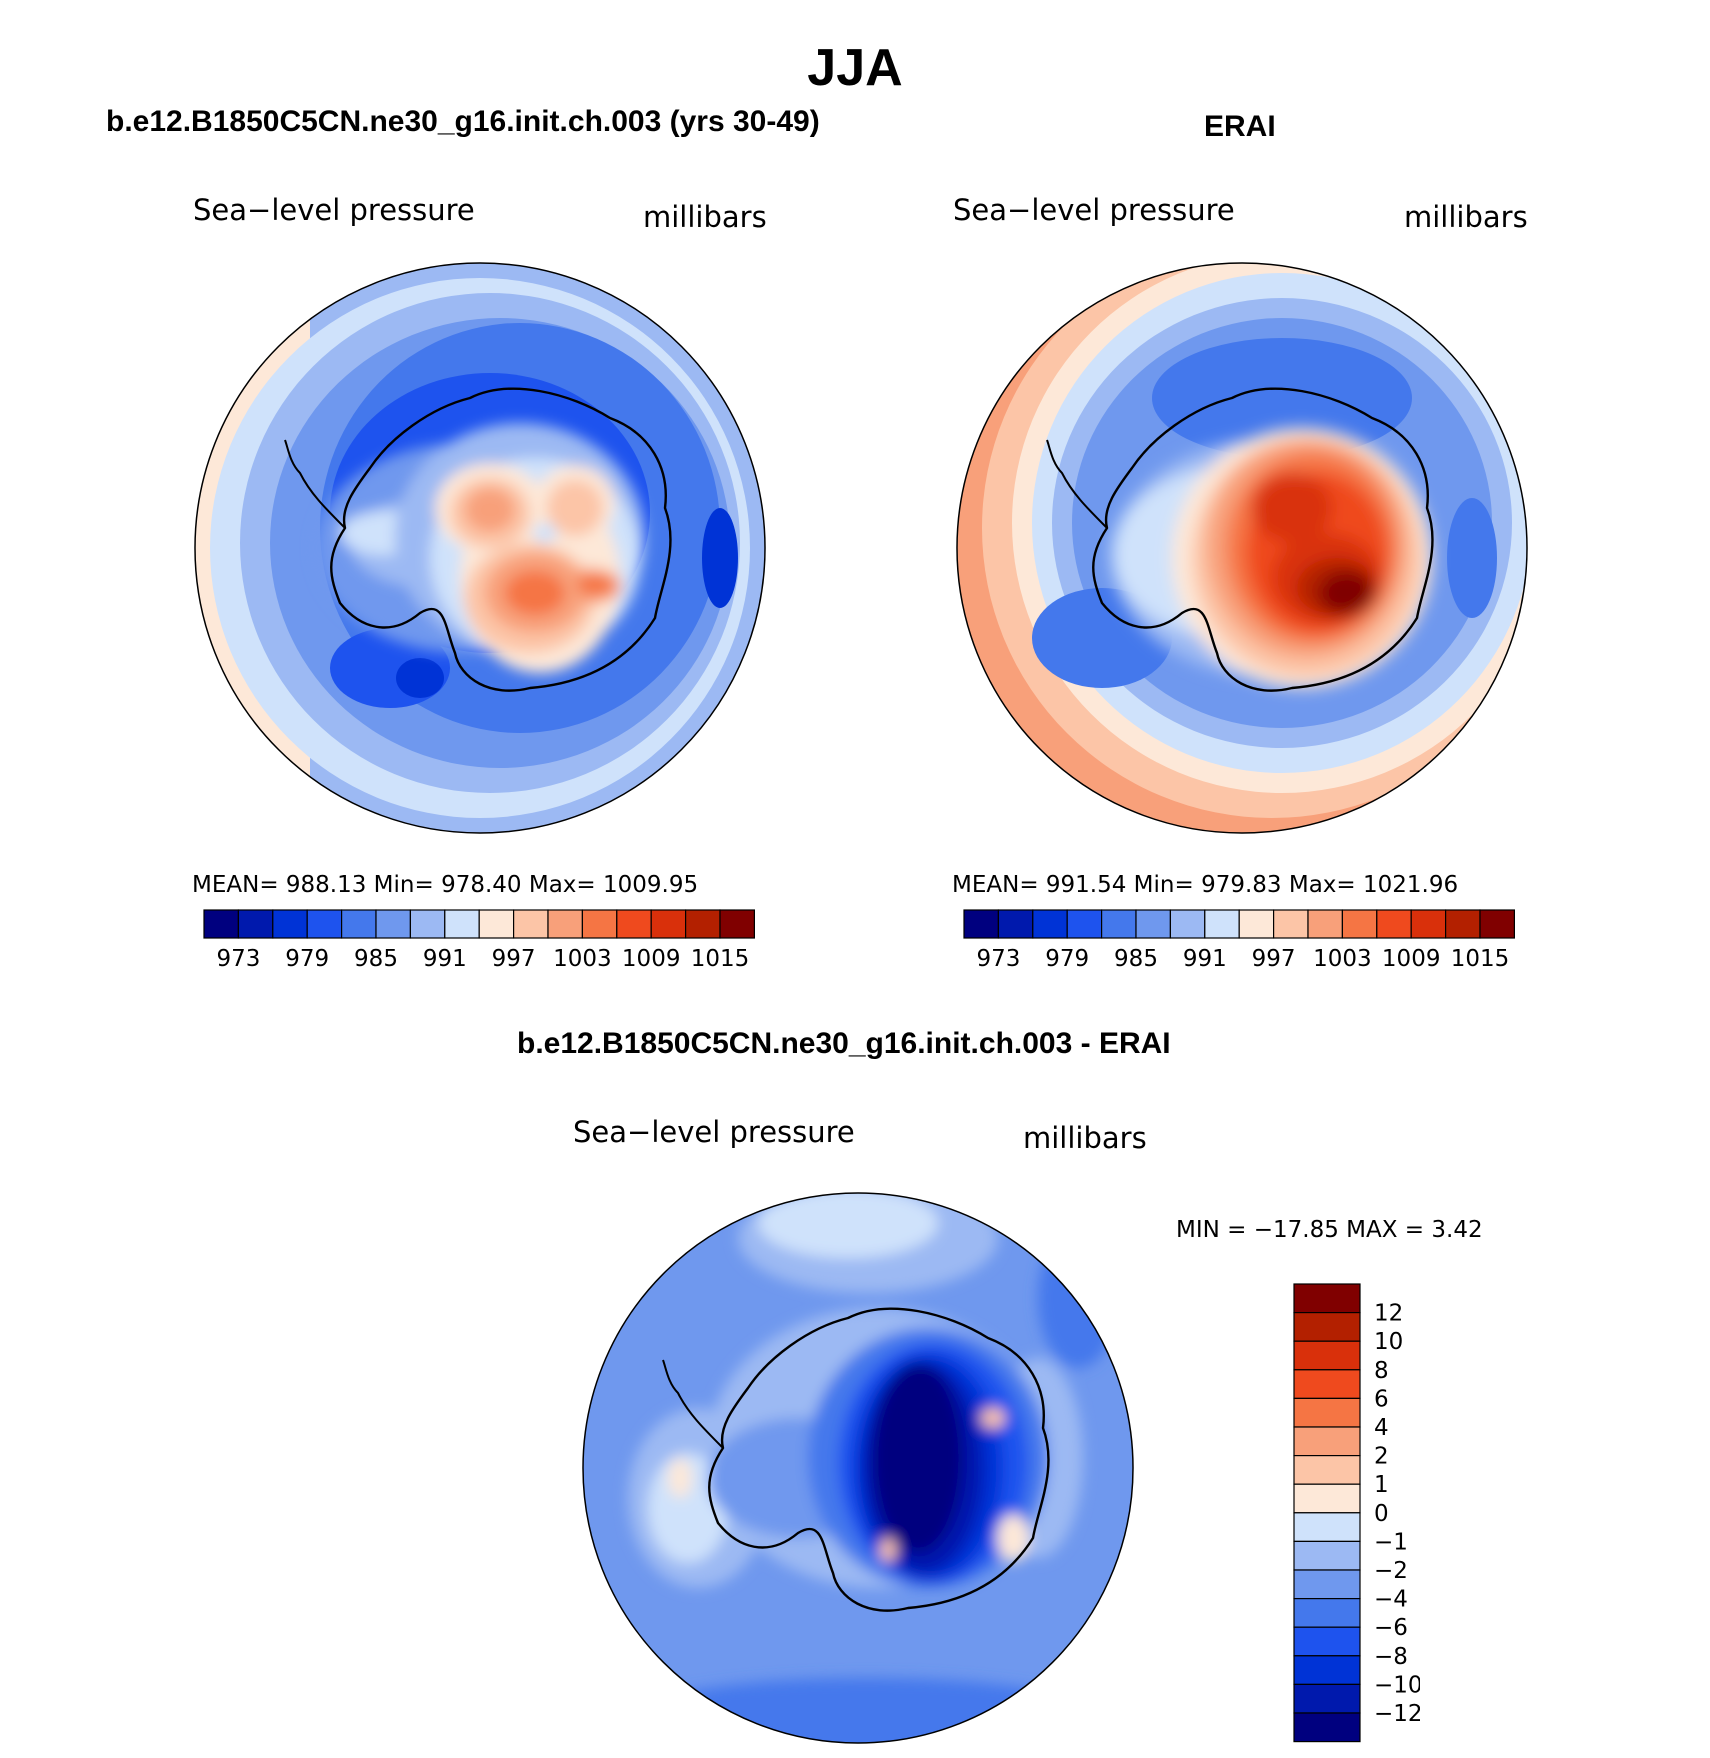  Describe the element at coordinates (1391, 1600) in the screenshot. I see `colorbar-tick-label: −4` at that location.